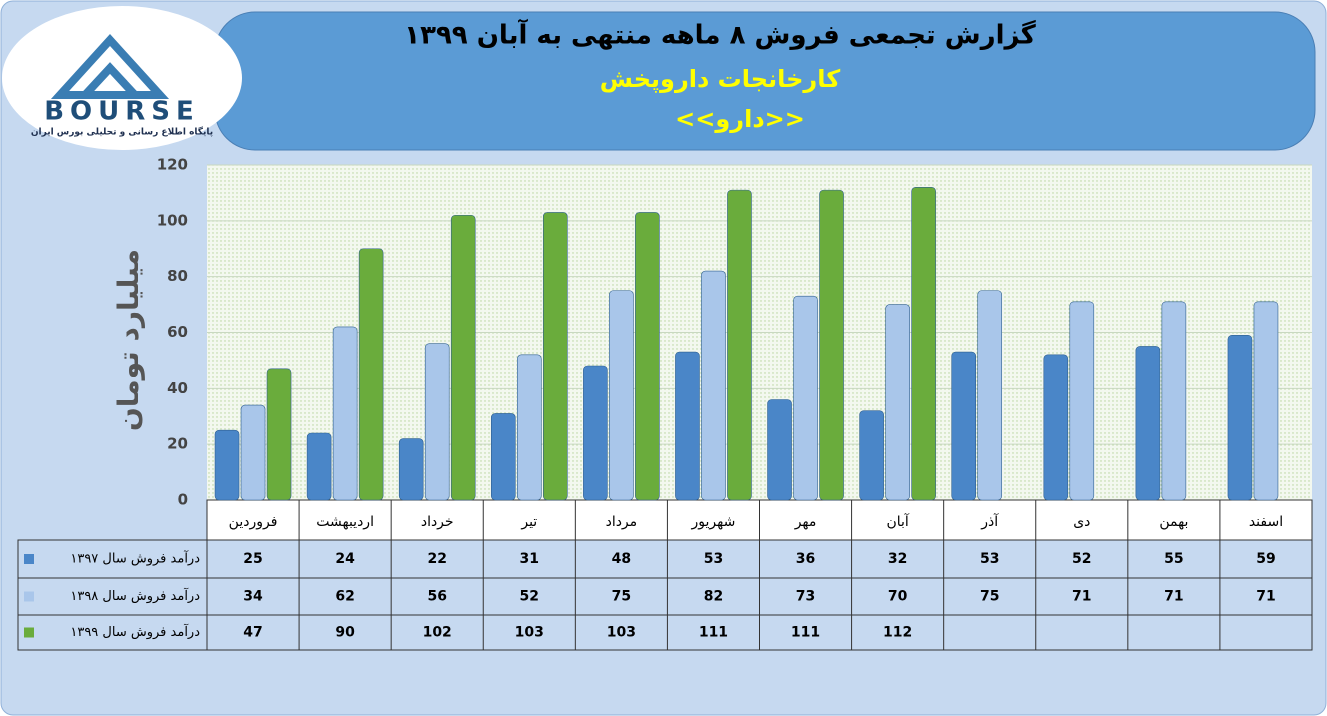 This screenshot has width=1327, height=716. I want to click on x-tick-label: آذر, so click(989, 521).